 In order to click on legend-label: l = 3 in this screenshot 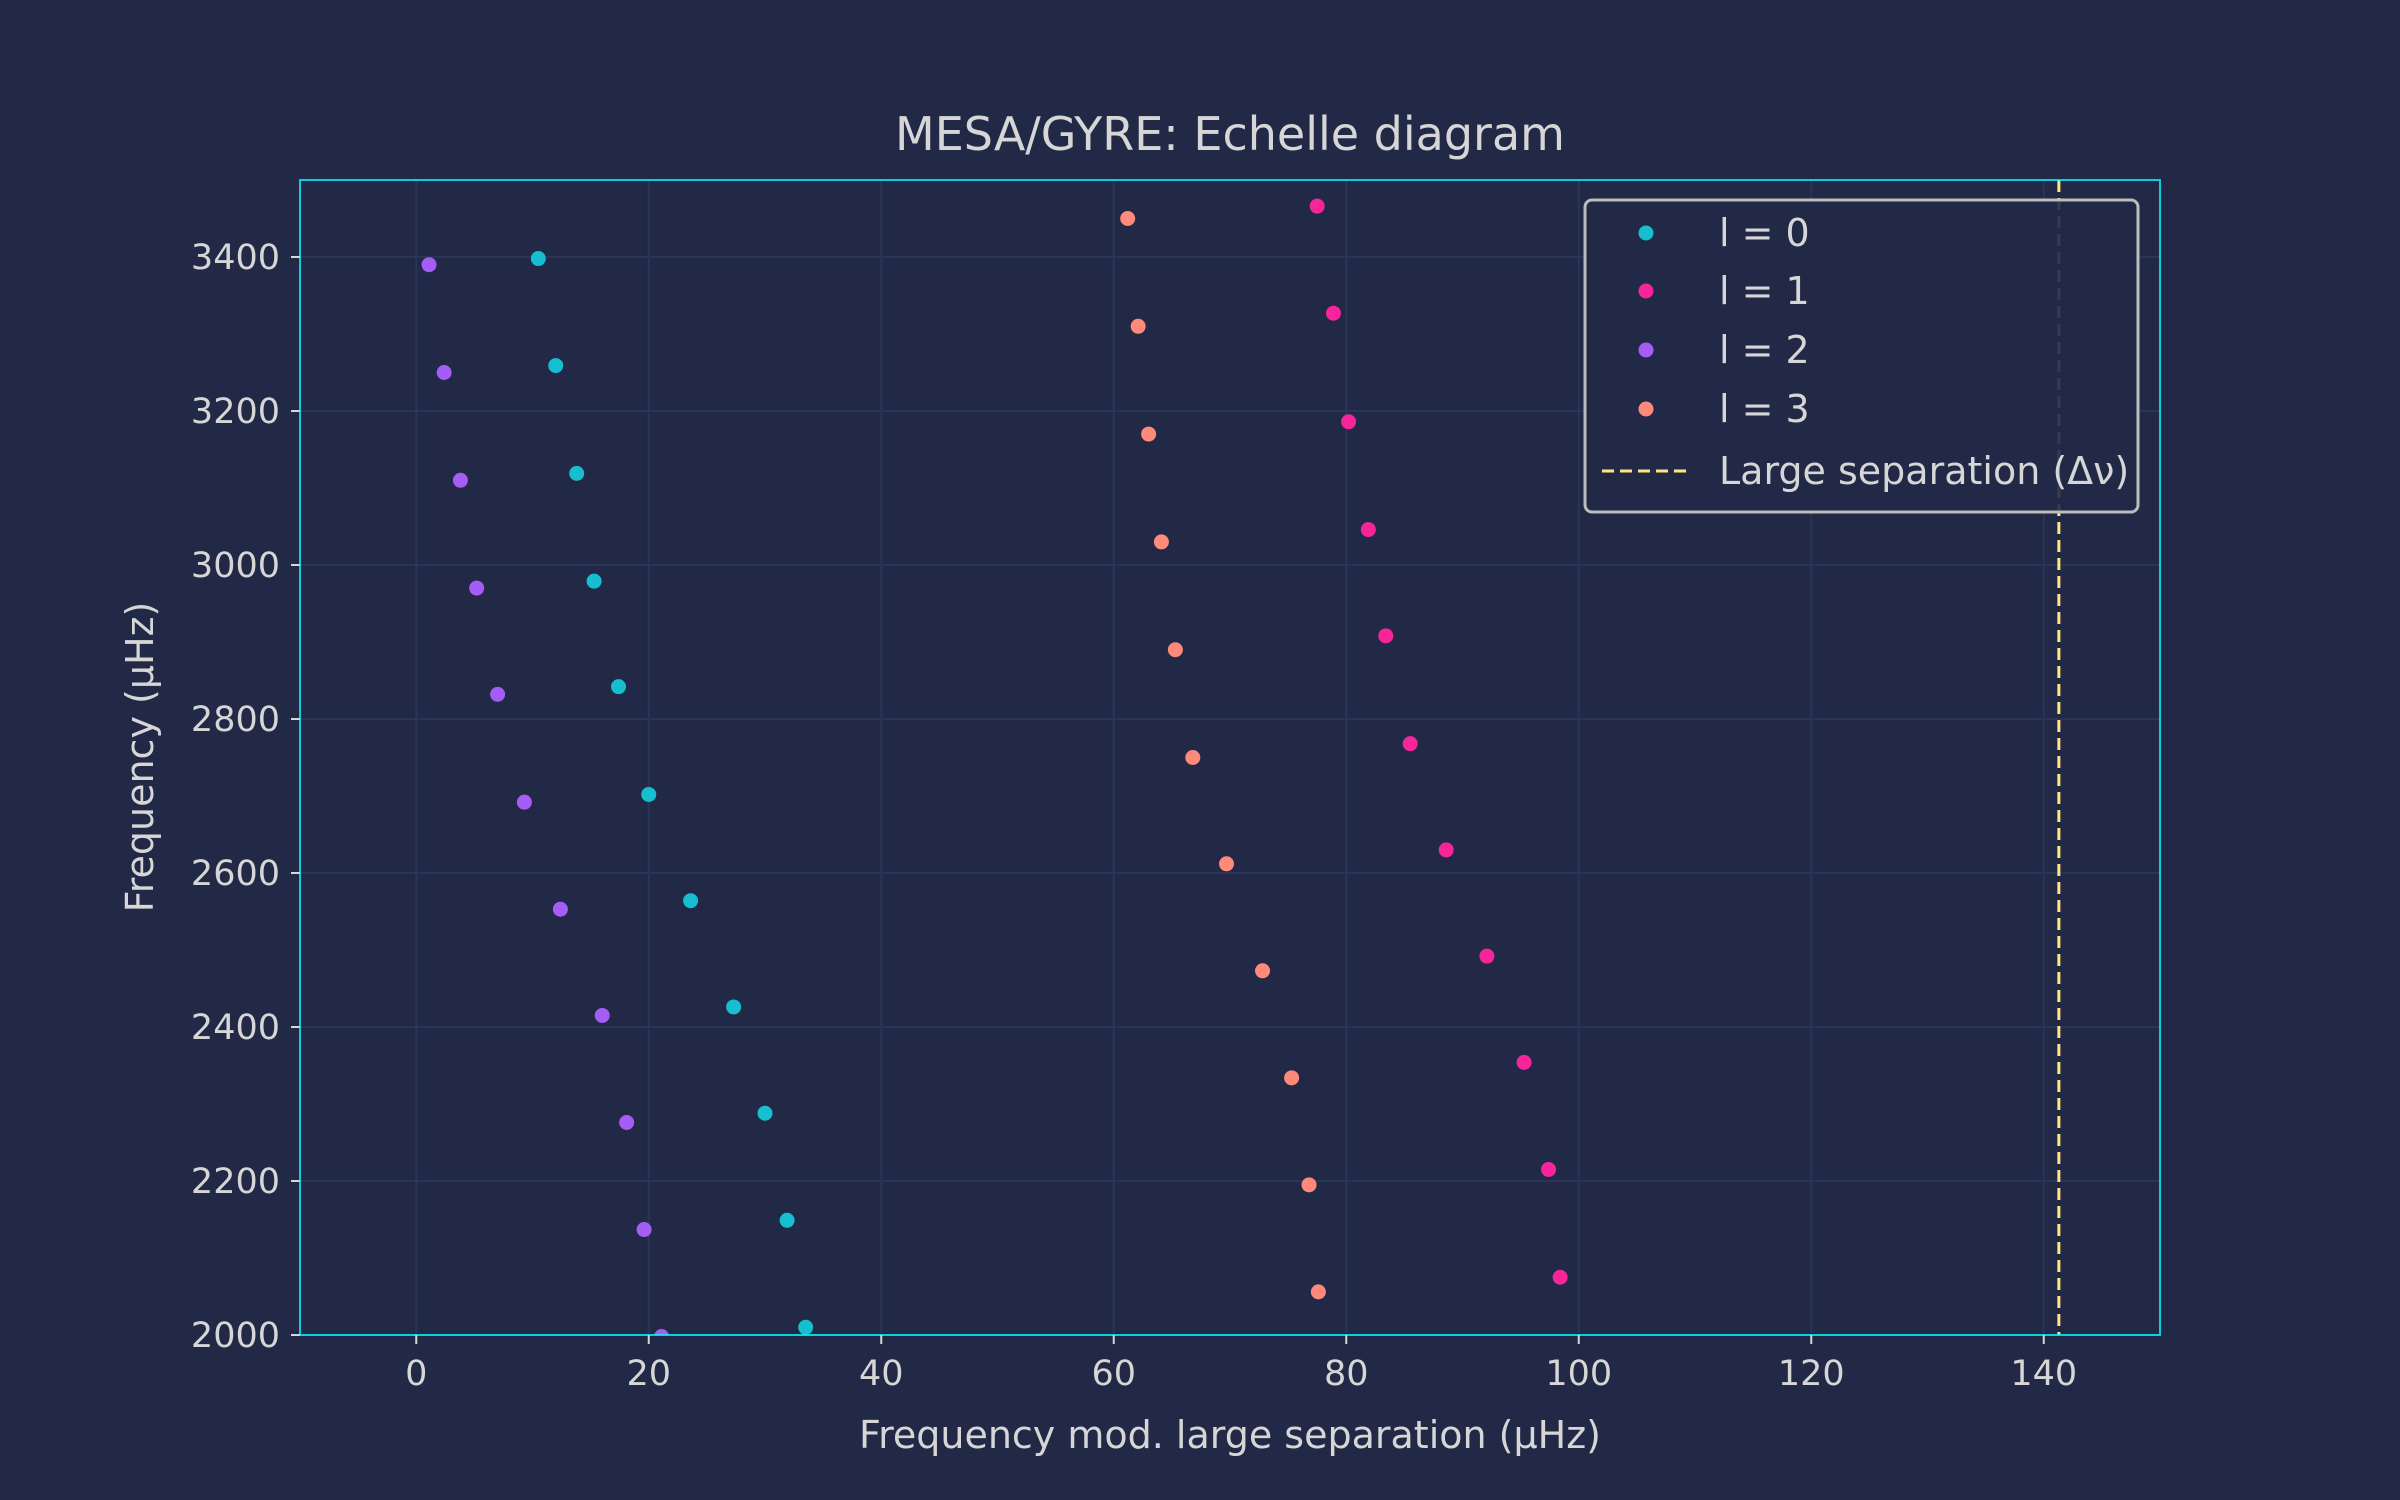, I will do `click(1764, 409)`.